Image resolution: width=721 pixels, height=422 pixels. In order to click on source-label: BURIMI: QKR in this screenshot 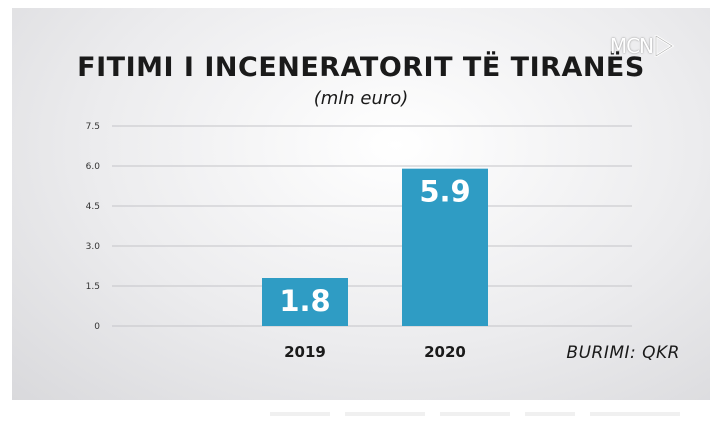, I will do `click(623, 353)`.